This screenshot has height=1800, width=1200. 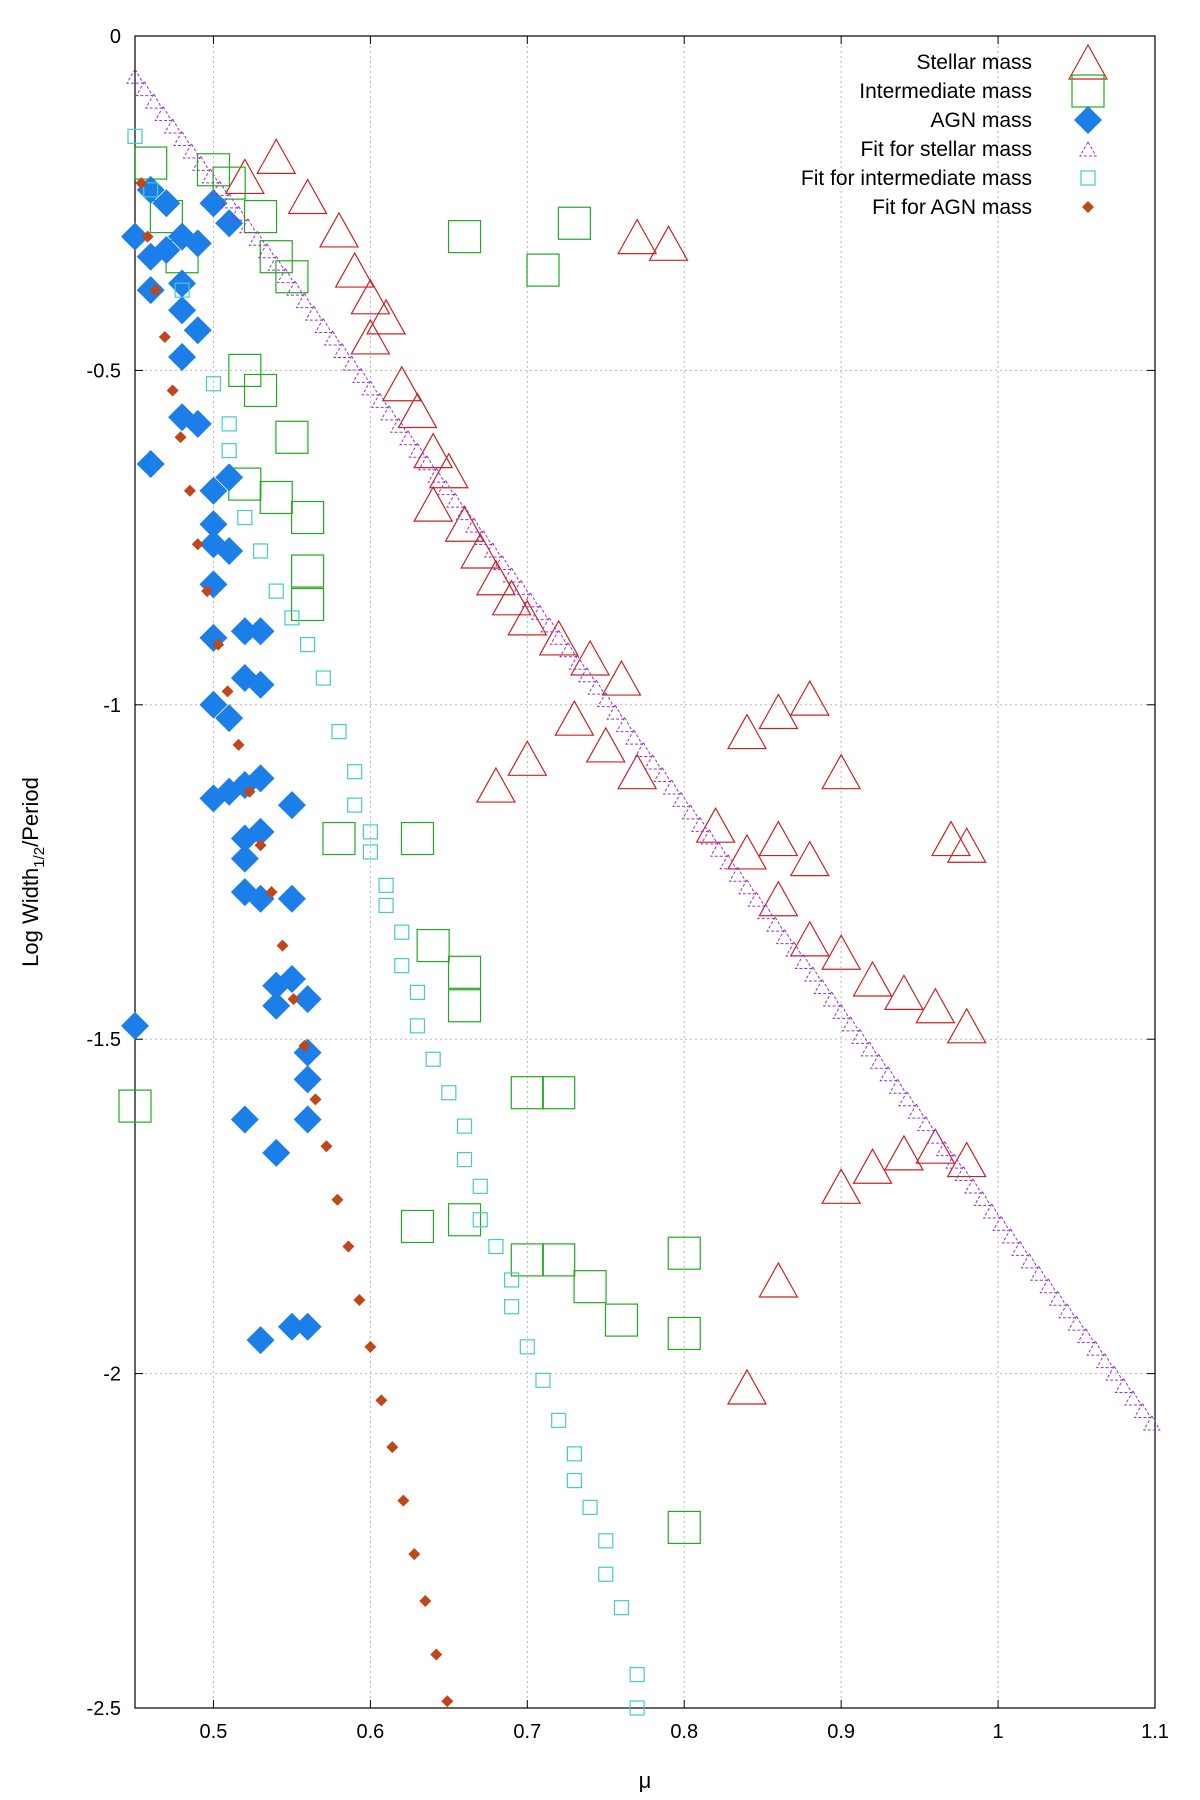 What do you see at coordinates (104, 1709) in the screenshot?
I see `y-tick-label: -2.5` at bounding box center [104, 1709].